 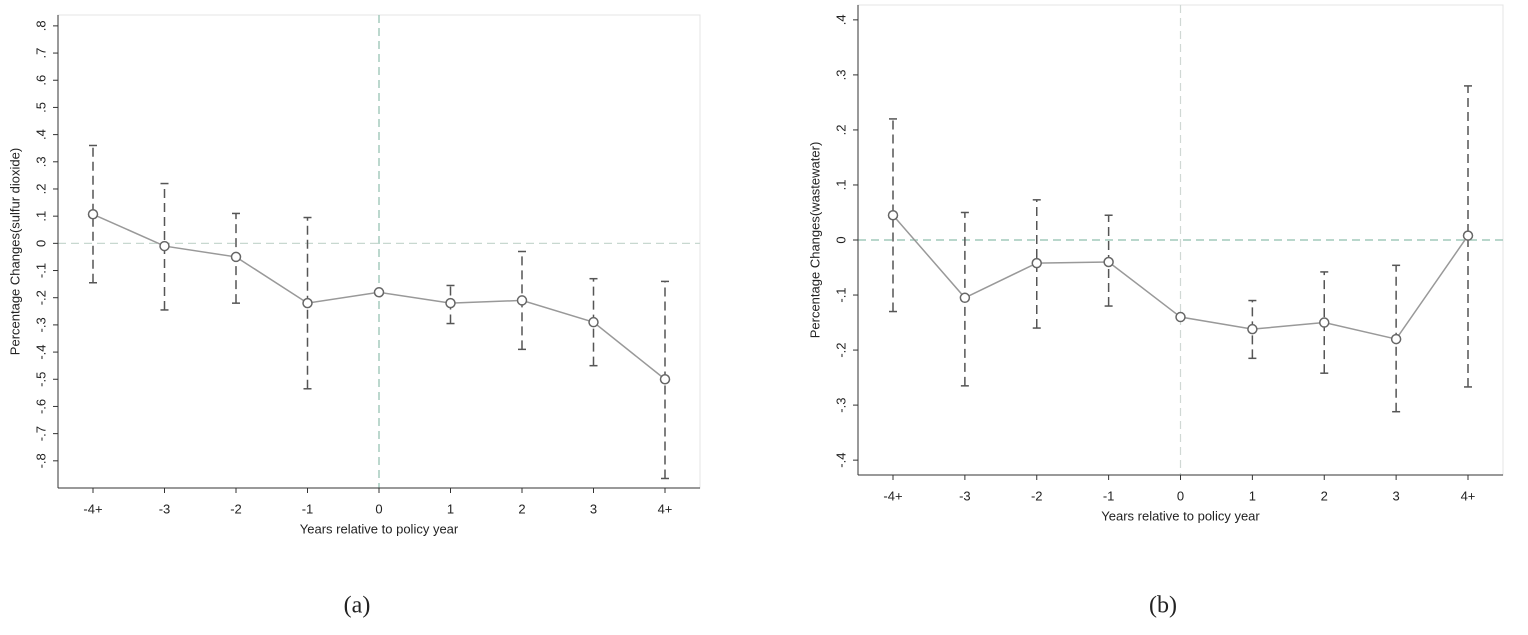 I want to click on y-tick-label: -.6, so click(x=40, y=406).